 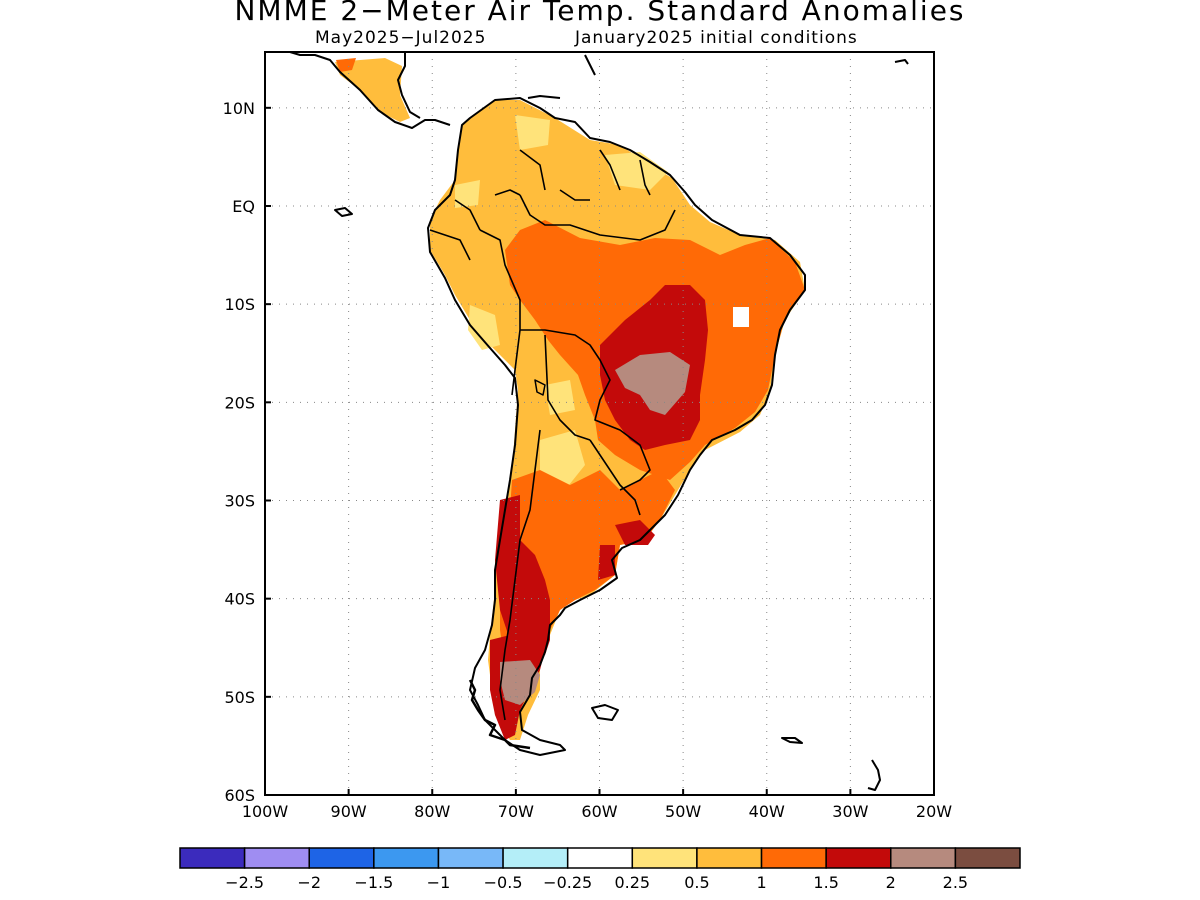 I want to click on coastline-falklands, so click(x=605, y=712).